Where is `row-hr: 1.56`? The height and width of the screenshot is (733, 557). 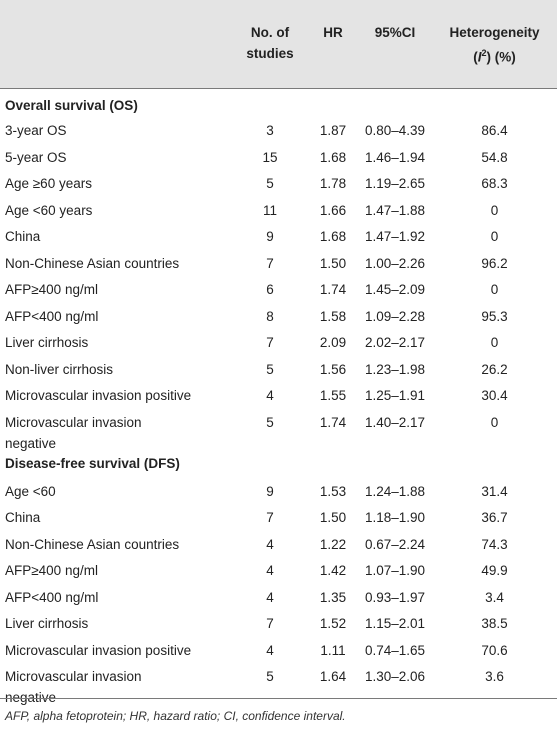
row-hr: 1.56 is located at coordinates (333, 369).